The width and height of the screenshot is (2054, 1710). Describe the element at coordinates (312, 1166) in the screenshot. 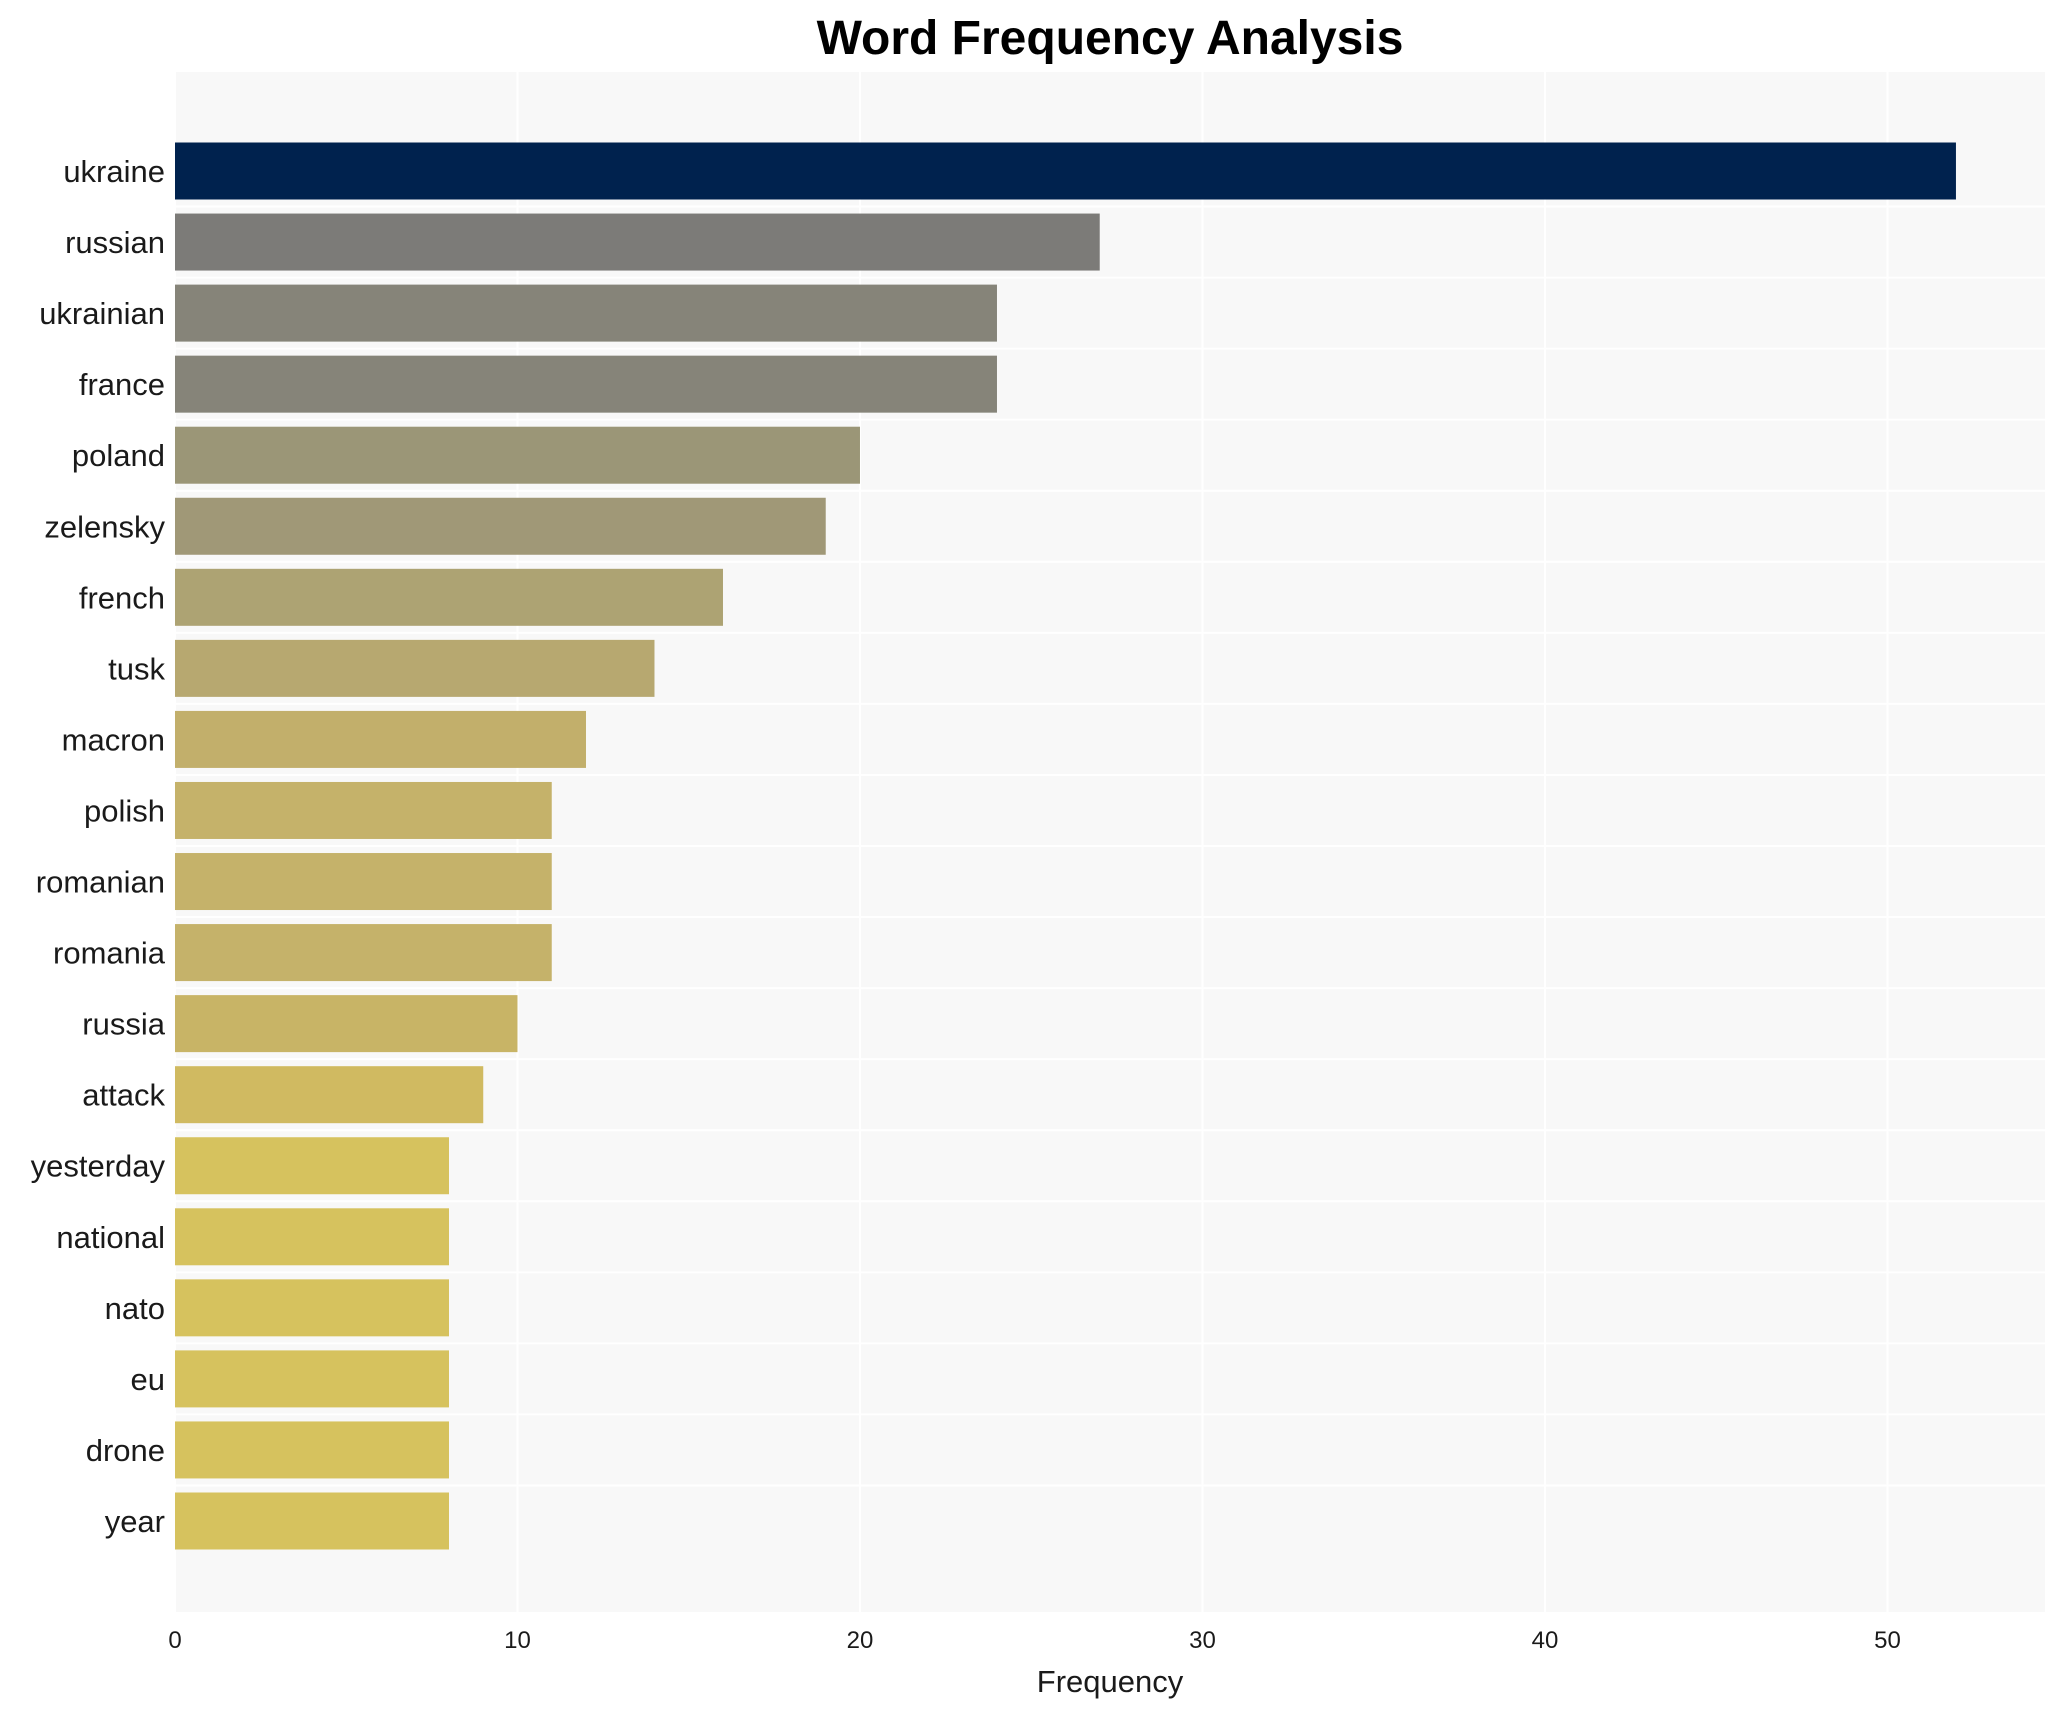

I see `bar-yesterday` at that location.